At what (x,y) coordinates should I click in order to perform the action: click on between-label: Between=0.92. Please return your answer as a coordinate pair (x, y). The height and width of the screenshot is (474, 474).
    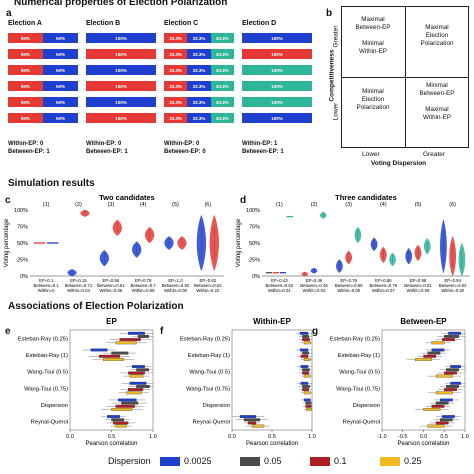
    Looking at the image, I should click on (176, 285).